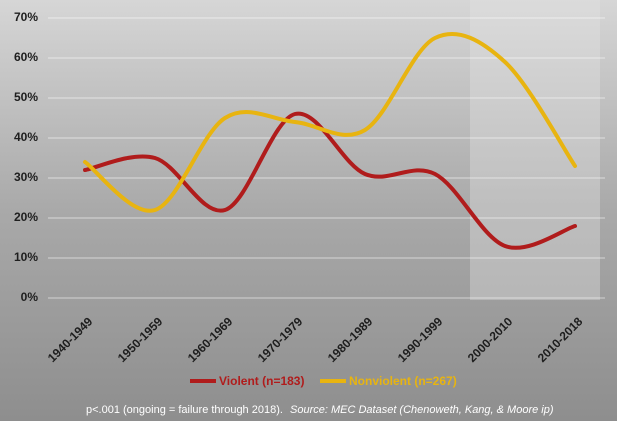 The width and height of the screenshot is (617, 421). What do you see at coordinates (26, 17) in the screenshot?
I see `y-tick-label: 70%` at bounding box center [26, 17].